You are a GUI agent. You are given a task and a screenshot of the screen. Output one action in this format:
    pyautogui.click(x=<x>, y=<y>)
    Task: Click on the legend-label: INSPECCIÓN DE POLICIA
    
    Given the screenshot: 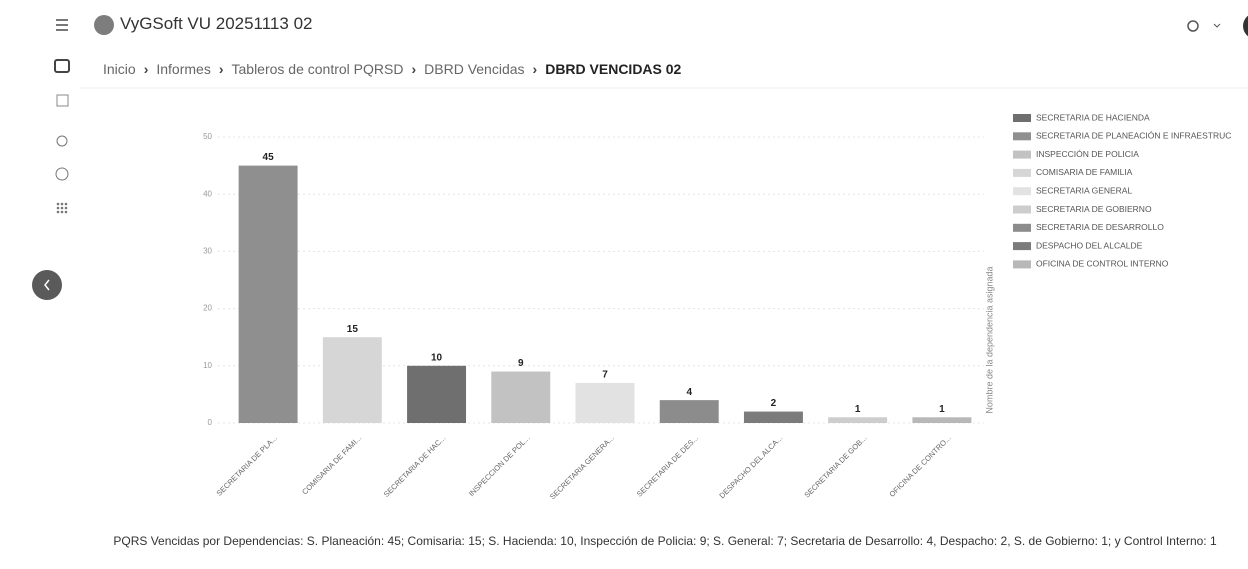 What is the action you would take?
    pyautogui.click(x=1087, y=154)
    